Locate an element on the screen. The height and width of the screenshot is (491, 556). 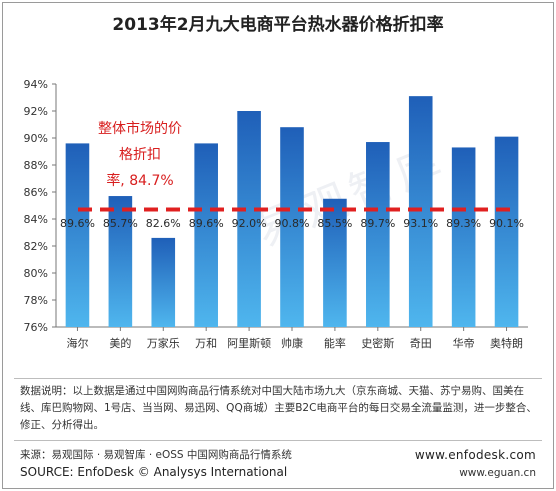
y-tick-label: 82% is located at coordinates (36, 246).